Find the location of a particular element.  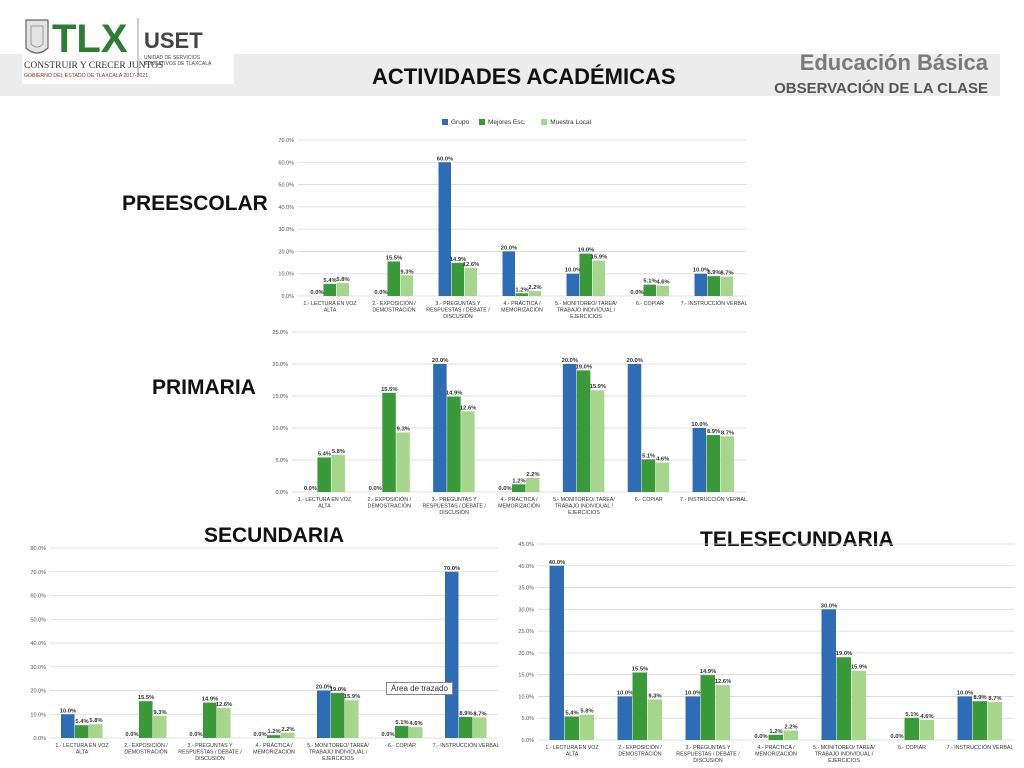

data-label: 70.0% is located at coordinates (452, 569).